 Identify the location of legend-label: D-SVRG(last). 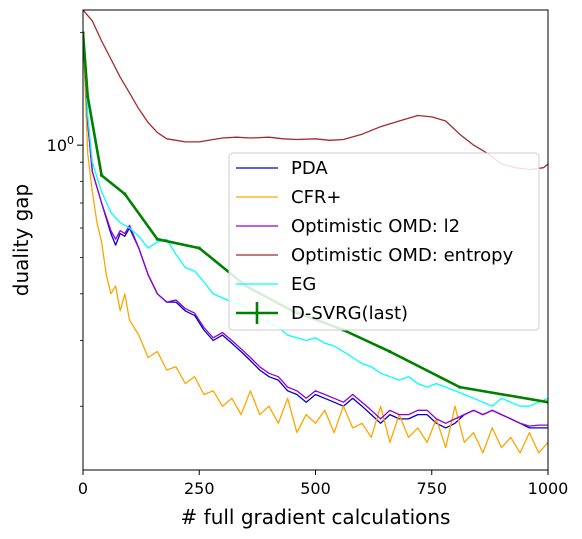
(349, 313).